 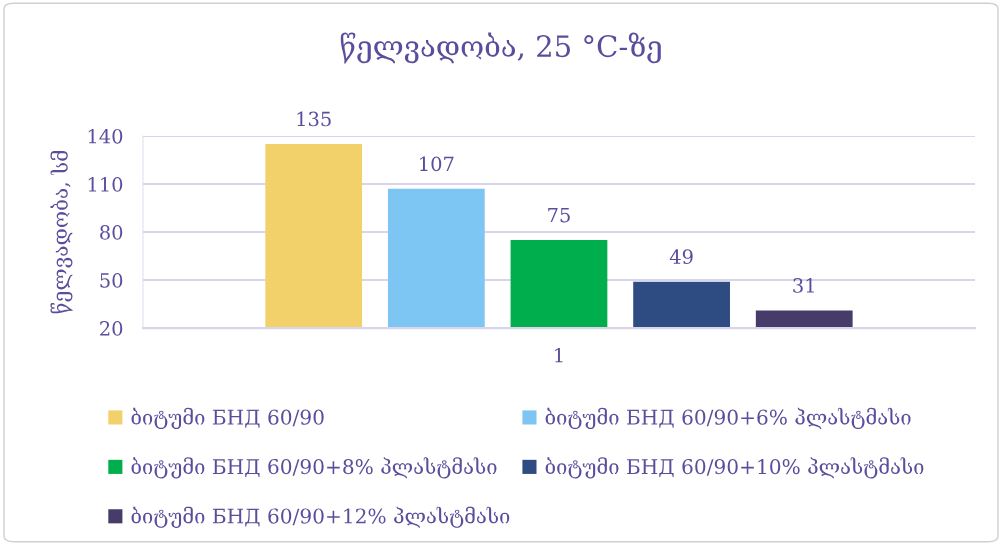 I want to click on y-tick-label: 80, so click(x=111, y=232).